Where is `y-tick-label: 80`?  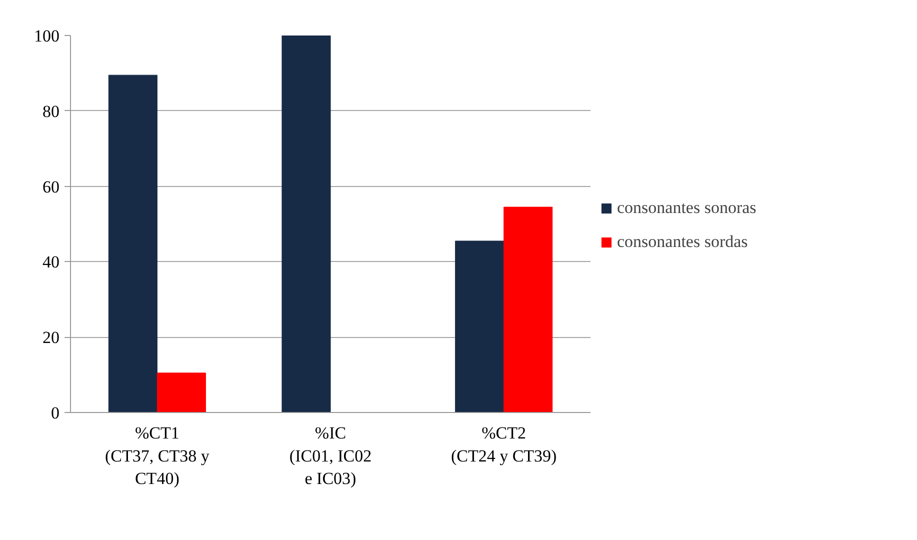
y-tick-label: 80 is located at coordinates (51, 111).